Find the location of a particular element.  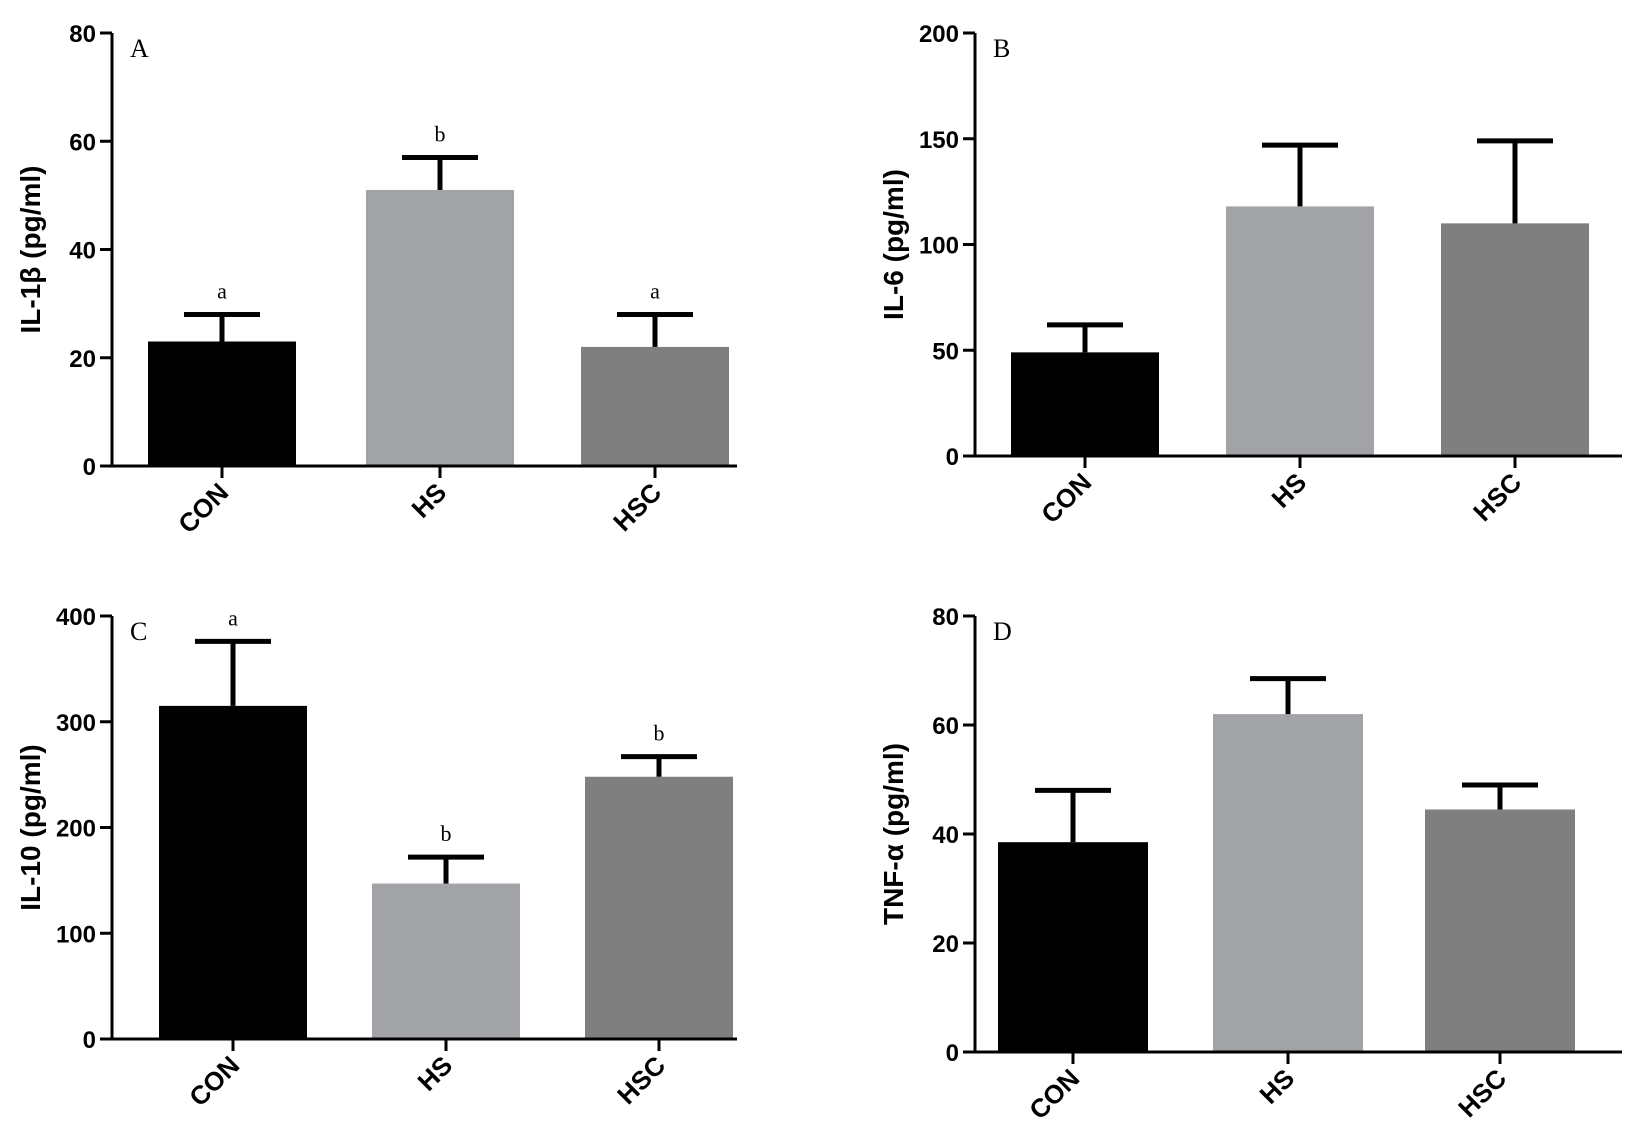

x-category-label-d-hsc: HSC is located at coordinates (1482, 1093).